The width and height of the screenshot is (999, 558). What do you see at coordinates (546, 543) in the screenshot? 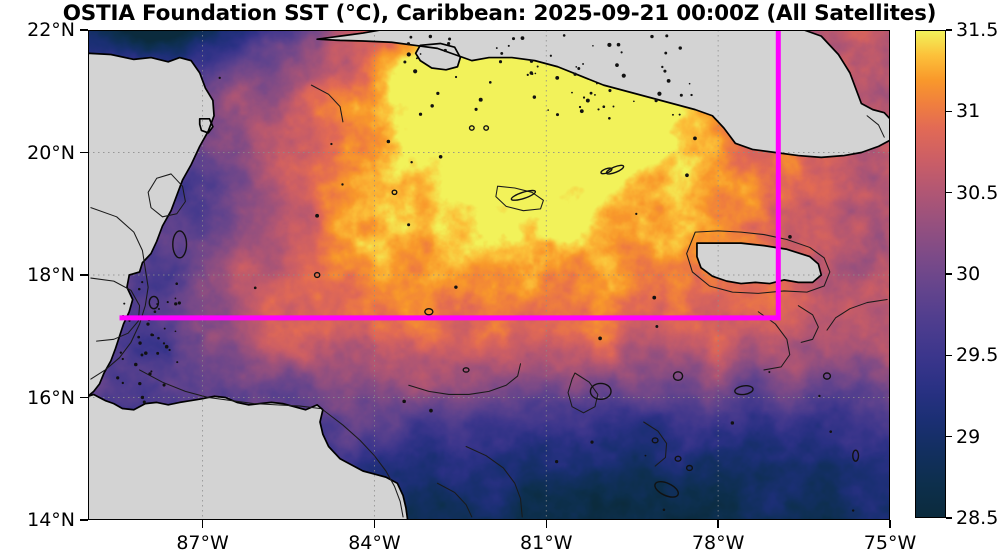
I see `x-tick-label-2: 81°W` at bounding box center [546, 543].